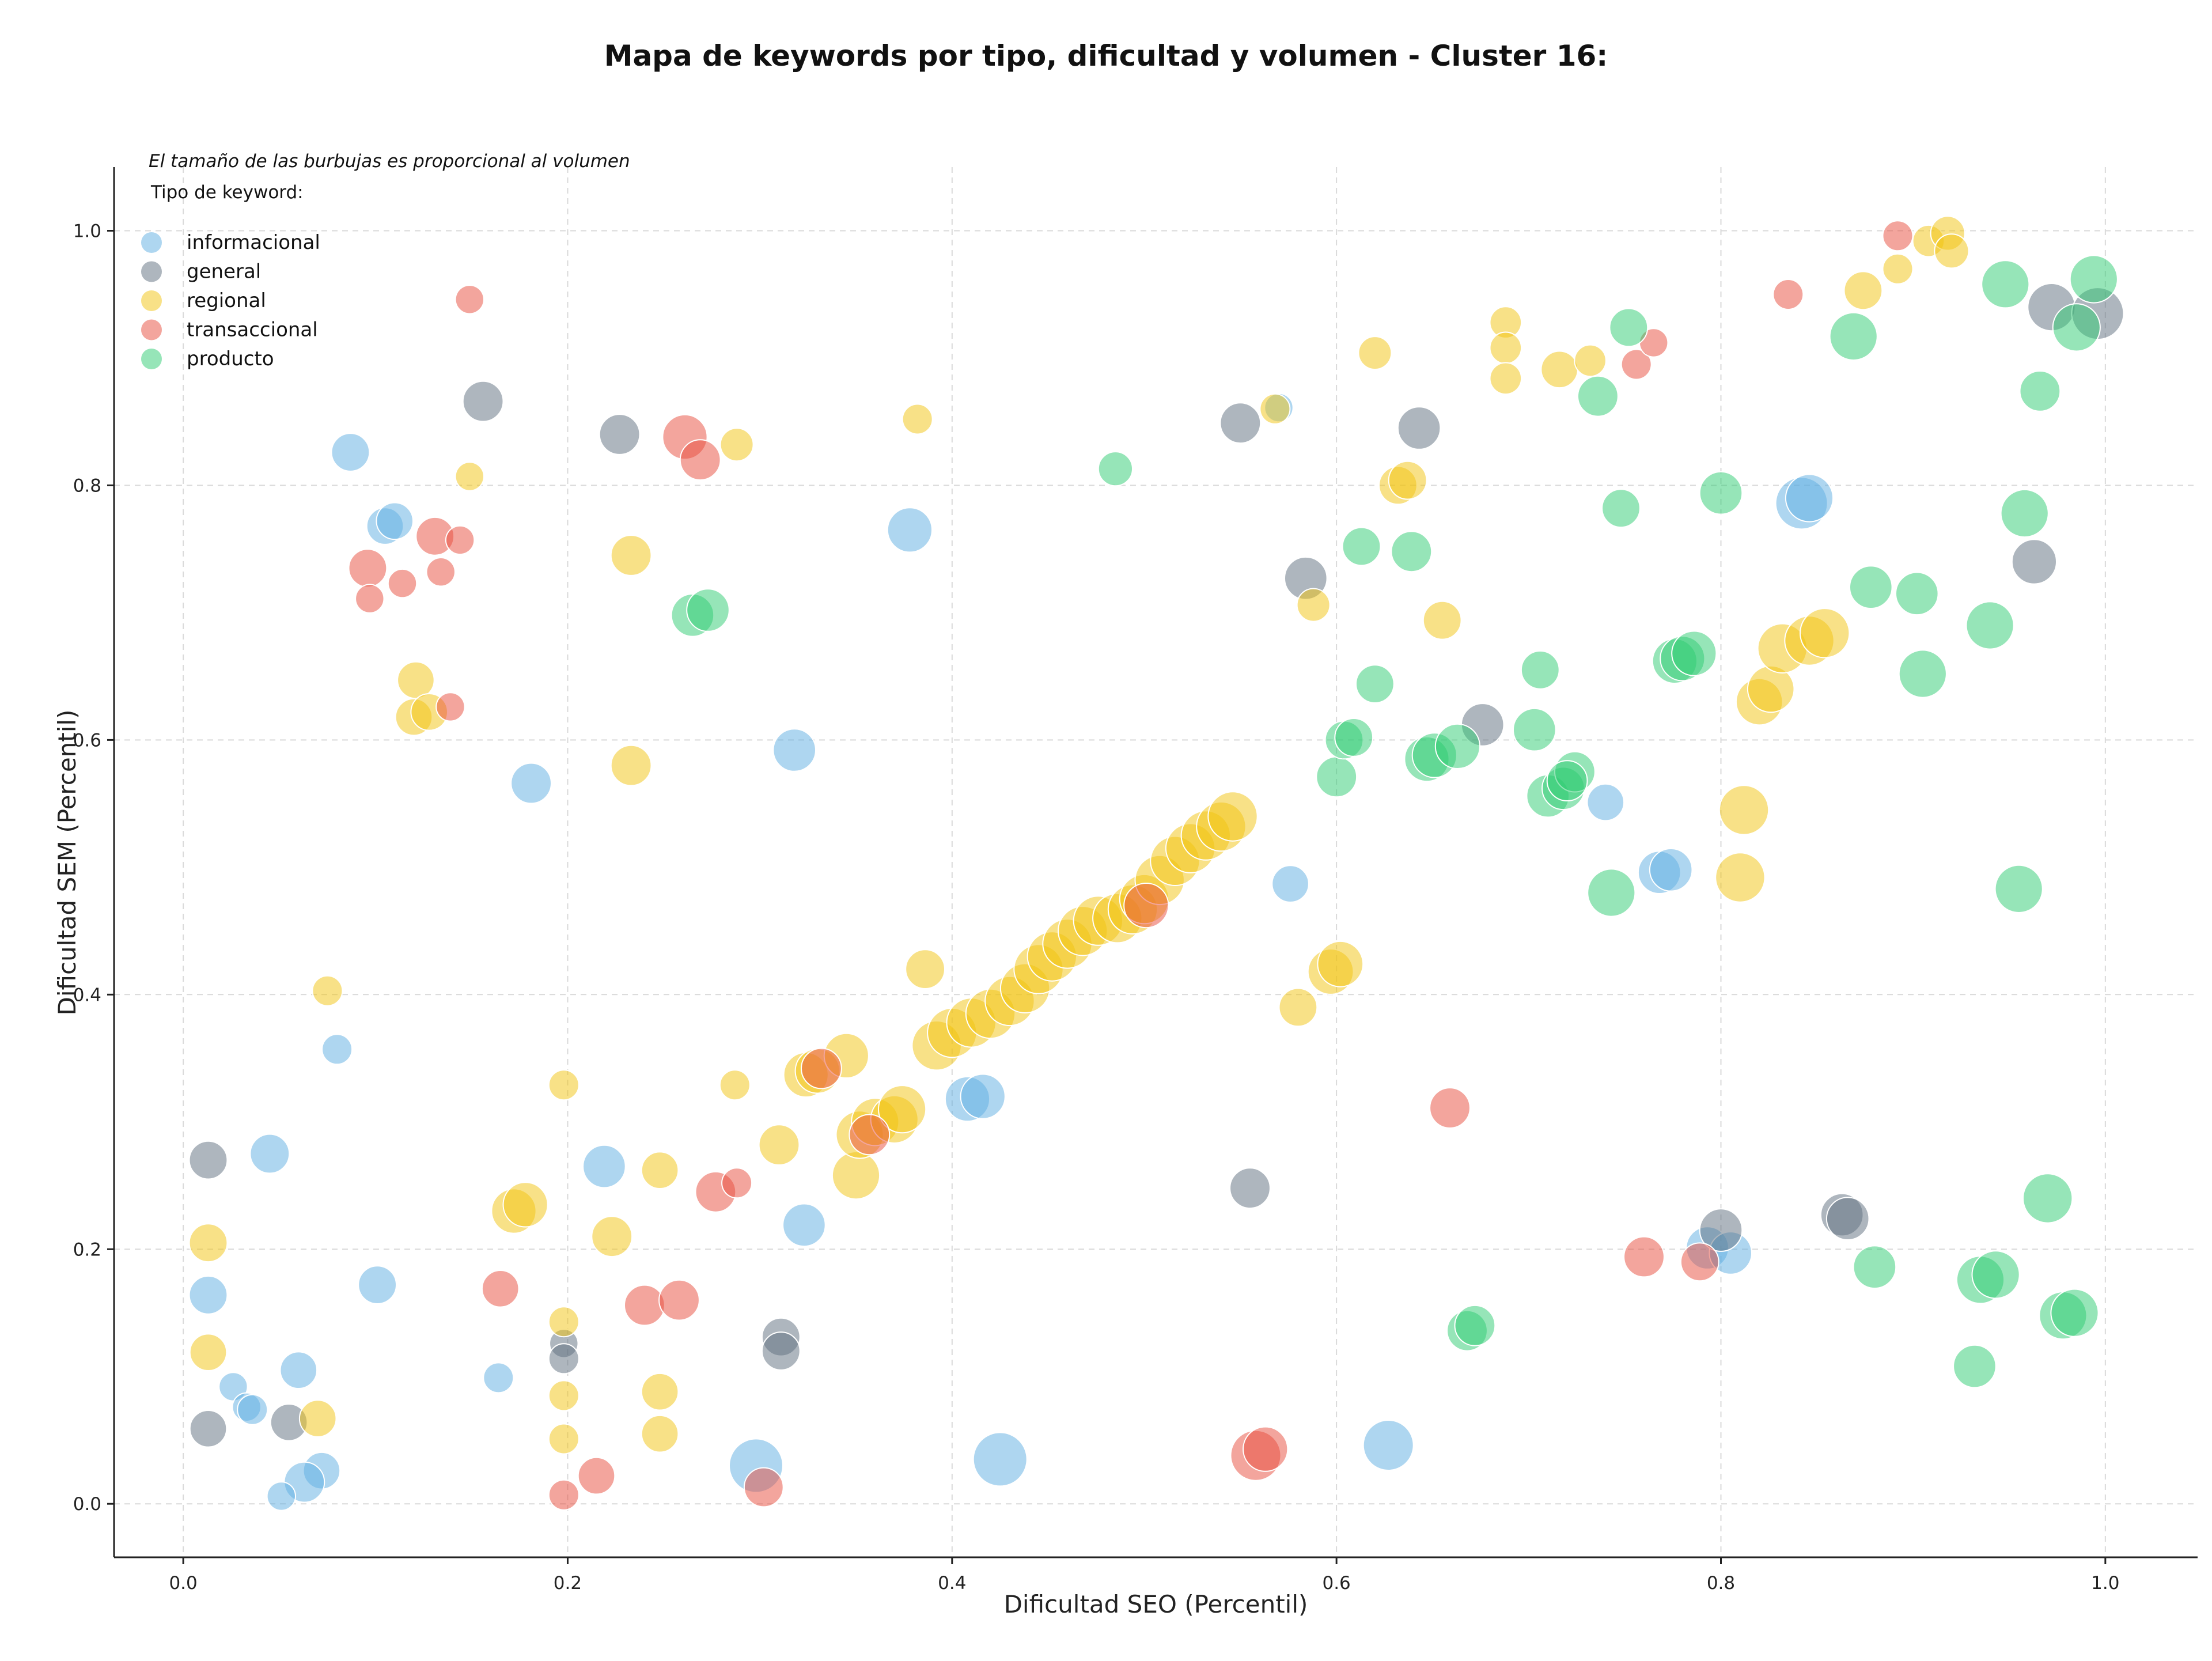 Image resolution: width=2212 pixels, height=1661 pixels. I want to click on legend-marker-producto, so click(151, 359).